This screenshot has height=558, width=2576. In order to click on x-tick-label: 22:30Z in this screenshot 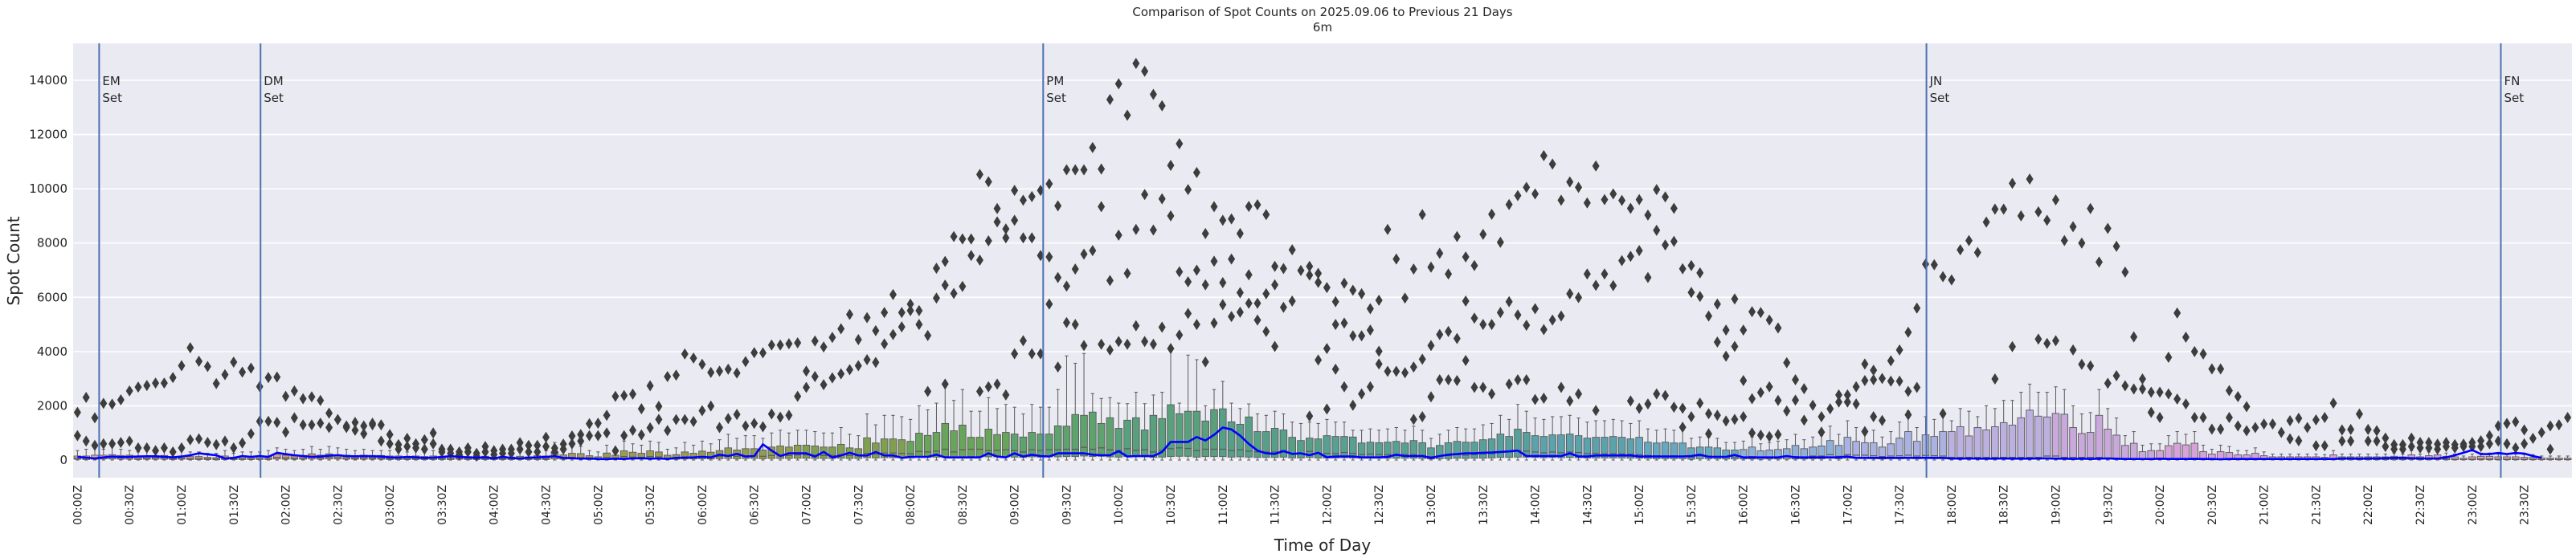, I will do `click(2420, 505)`.